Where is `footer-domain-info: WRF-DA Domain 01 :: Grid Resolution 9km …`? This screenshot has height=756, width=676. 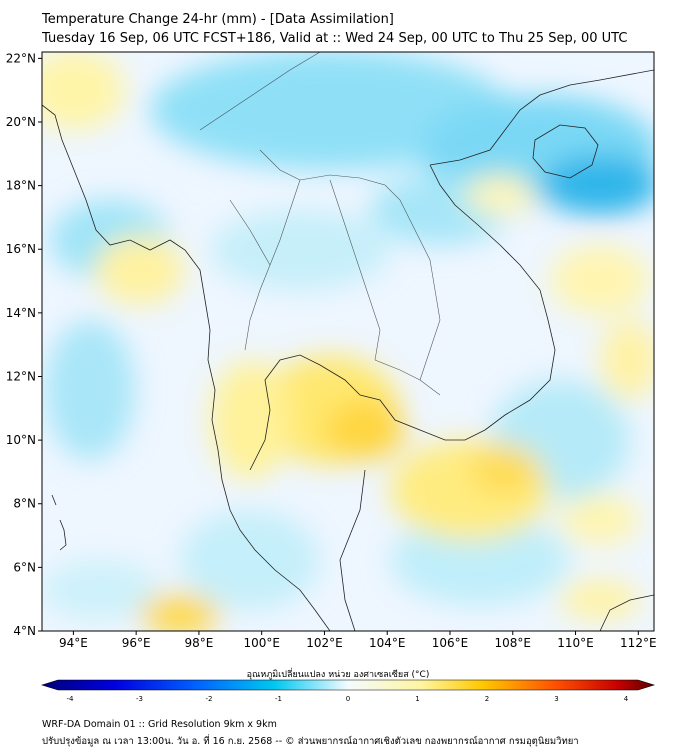
footer-domain-info: WRF-DA Domain 01 :: Grid Resolution 9km … is located at coordinates (159, 724).